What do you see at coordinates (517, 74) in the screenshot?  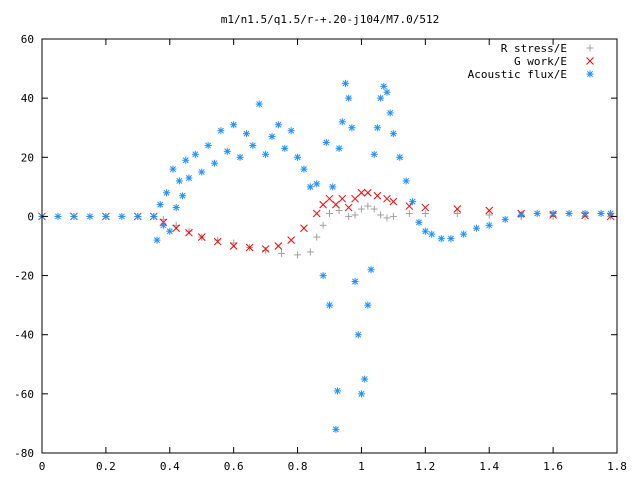 I see `legend-label: Acoustic flux/E` at bounding box center [517, 74].